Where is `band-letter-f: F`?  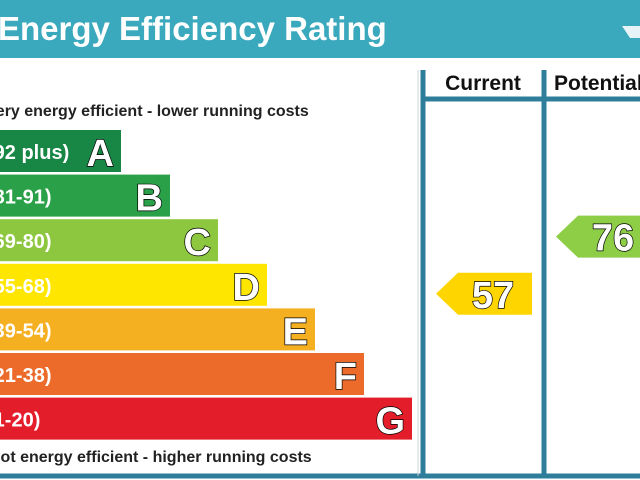 band-letter-f: F is located at coordinates (345, 377).